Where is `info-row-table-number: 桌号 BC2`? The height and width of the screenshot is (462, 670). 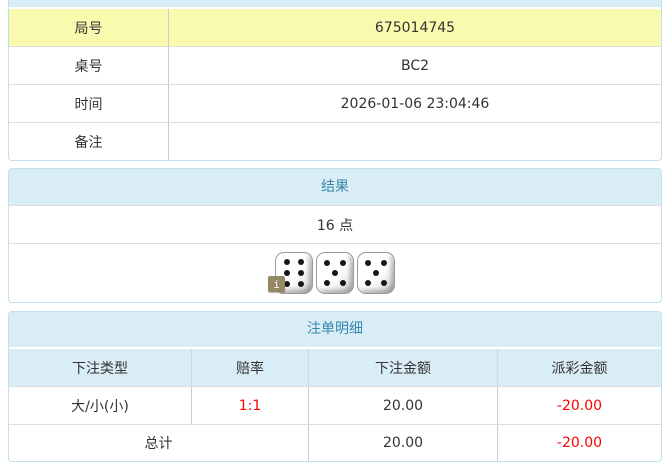
info-row-table-number: 桌号 BC2 is located at coordinates (335, 65).